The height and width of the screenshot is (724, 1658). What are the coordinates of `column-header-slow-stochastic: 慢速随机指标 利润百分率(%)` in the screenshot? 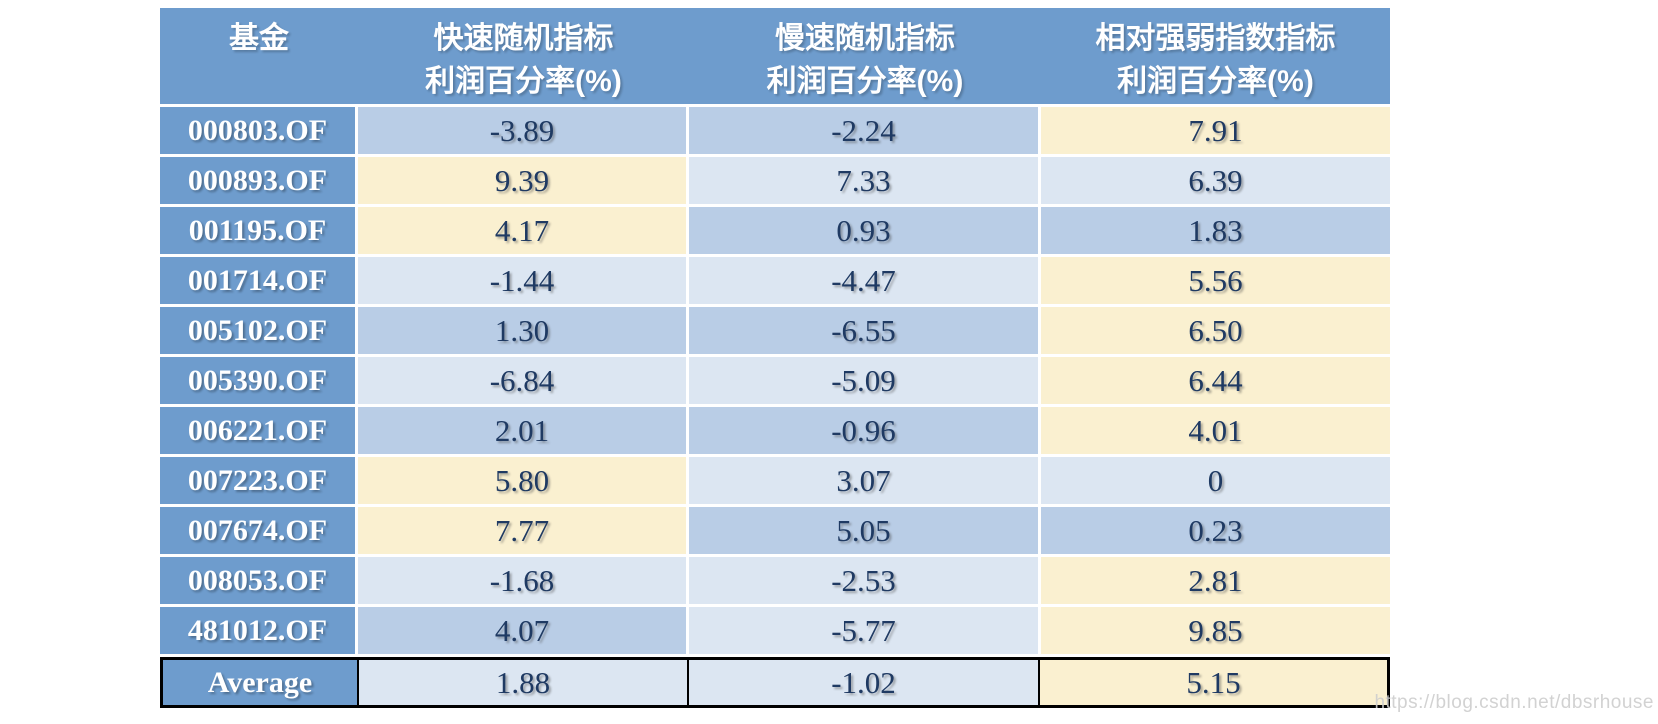 It's located at (865, 56).